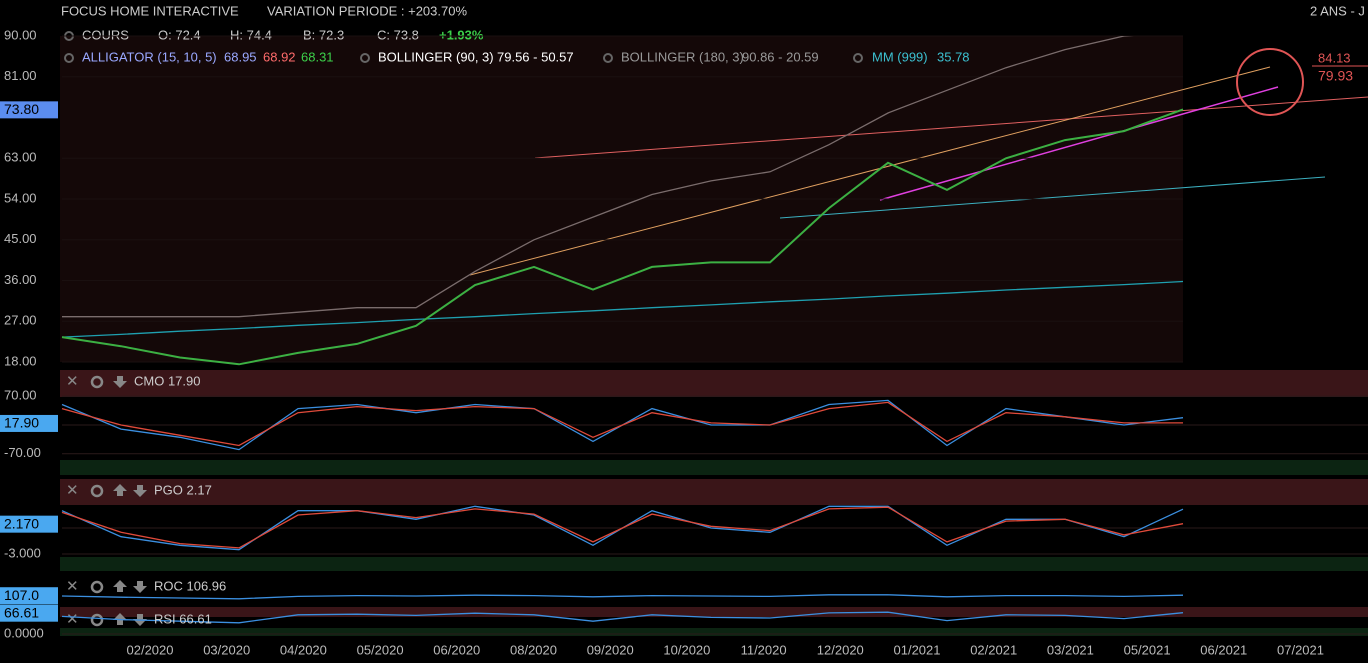 This screenshot has width=1368, height=663. Describe the element at coordinates (714, 632) in the screenshot. I see `rsi-lower-zone` at that location.